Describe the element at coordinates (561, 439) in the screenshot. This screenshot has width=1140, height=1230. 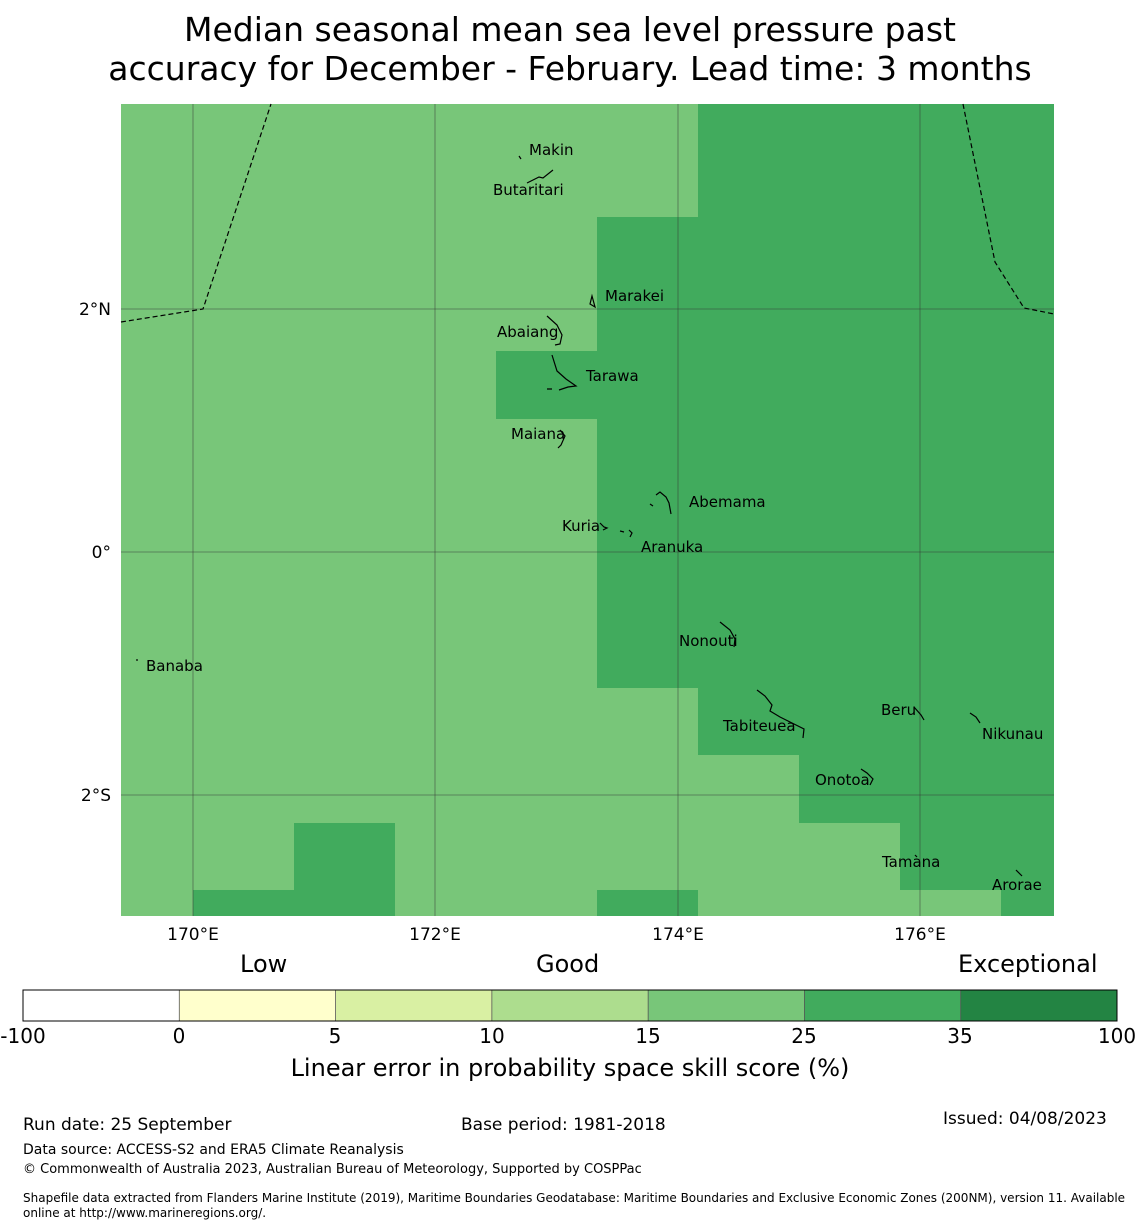
I see `island-maiana-outline` at that location.